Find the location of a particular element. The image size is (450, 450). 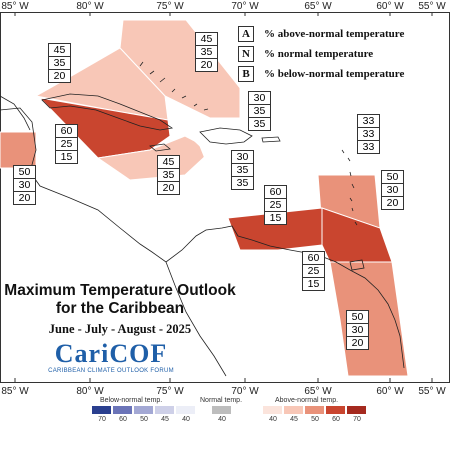

prob-above: 45 is located at coordinates (206, 39).